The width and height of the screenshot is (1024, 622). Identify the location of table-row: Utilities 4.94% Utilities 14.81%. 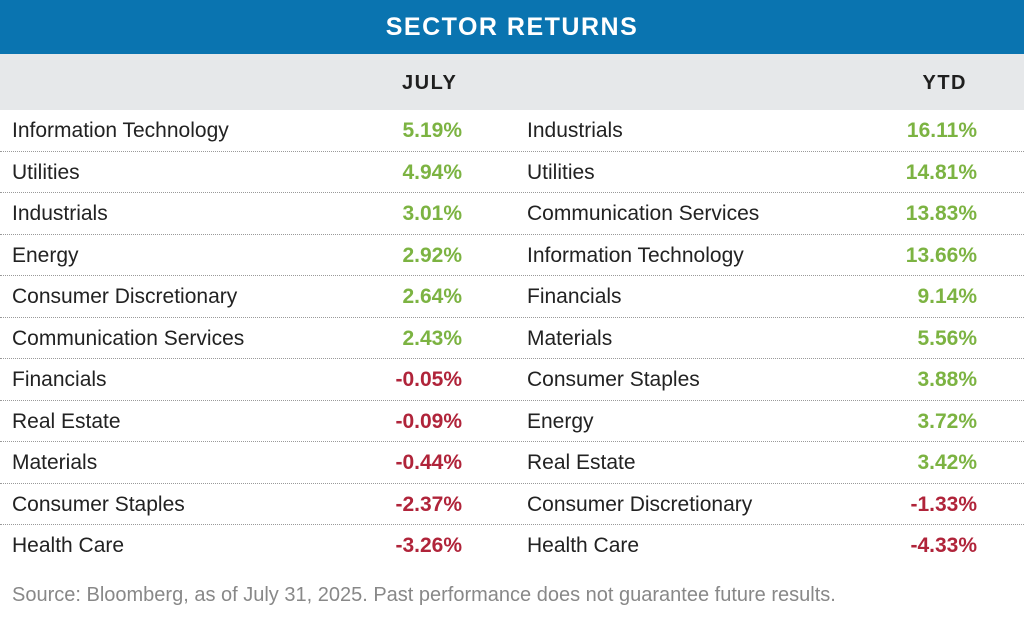
(512, 172).